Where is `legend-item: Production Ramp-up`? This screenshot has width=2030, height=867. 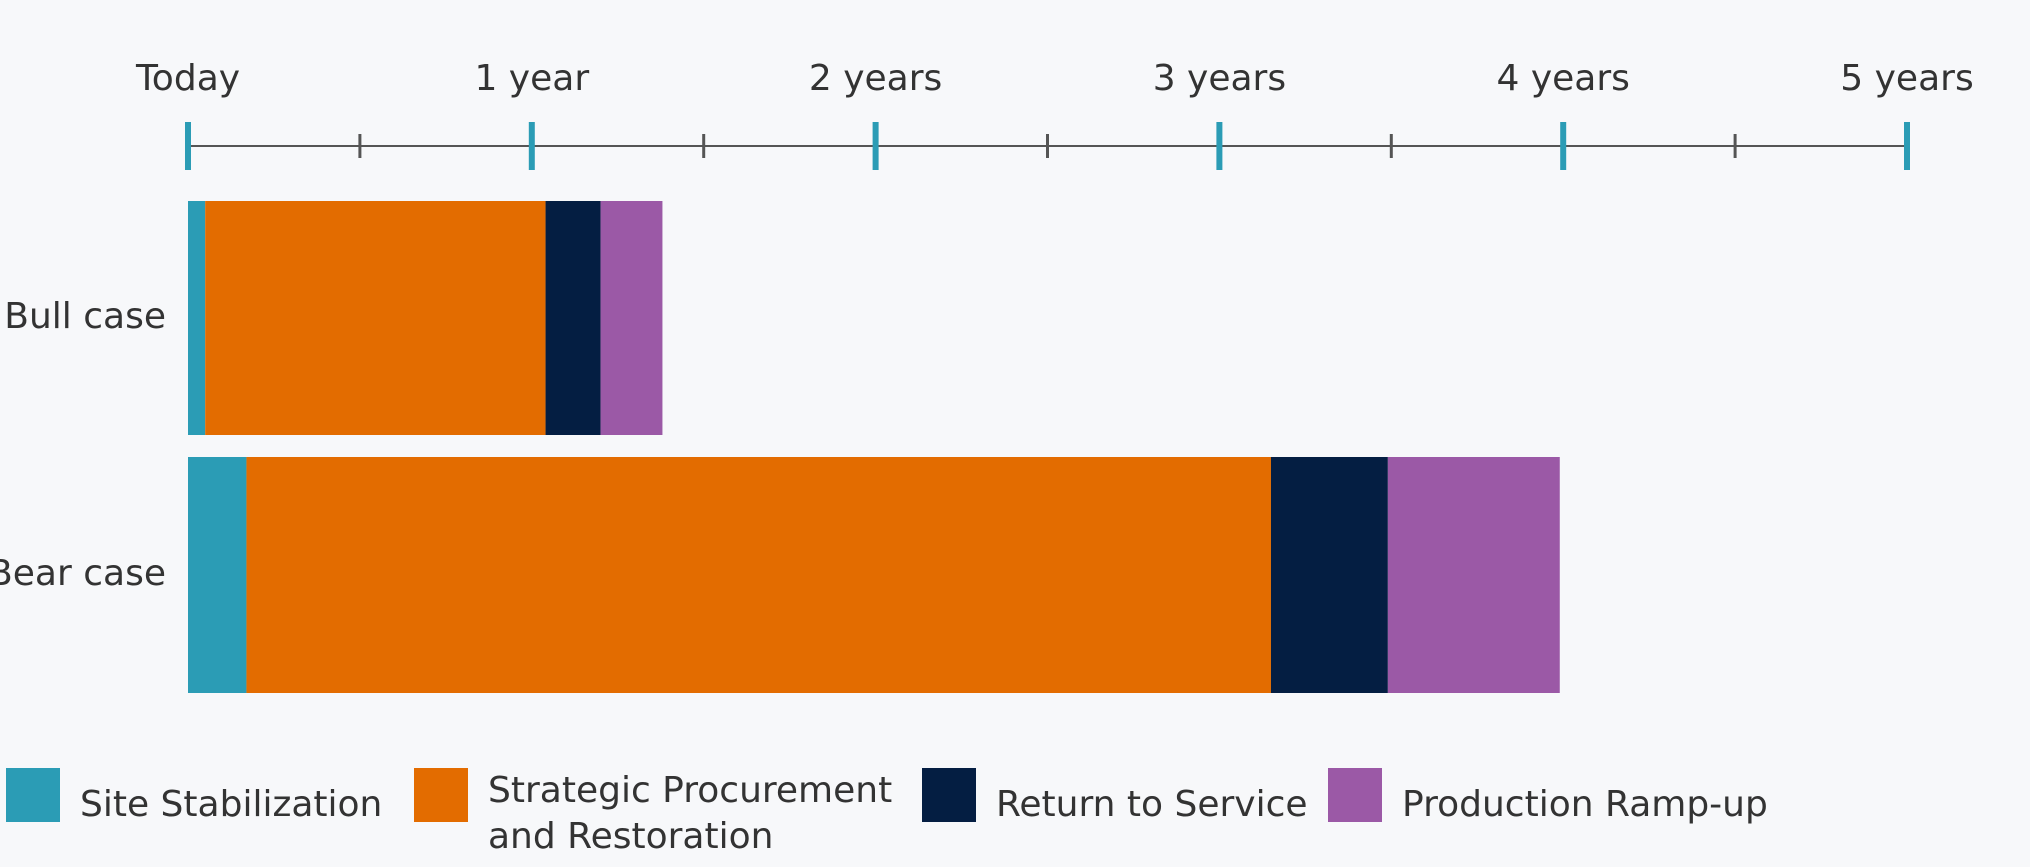 legend-item: Production Ramp-up is located at coordinates (1548, 798).